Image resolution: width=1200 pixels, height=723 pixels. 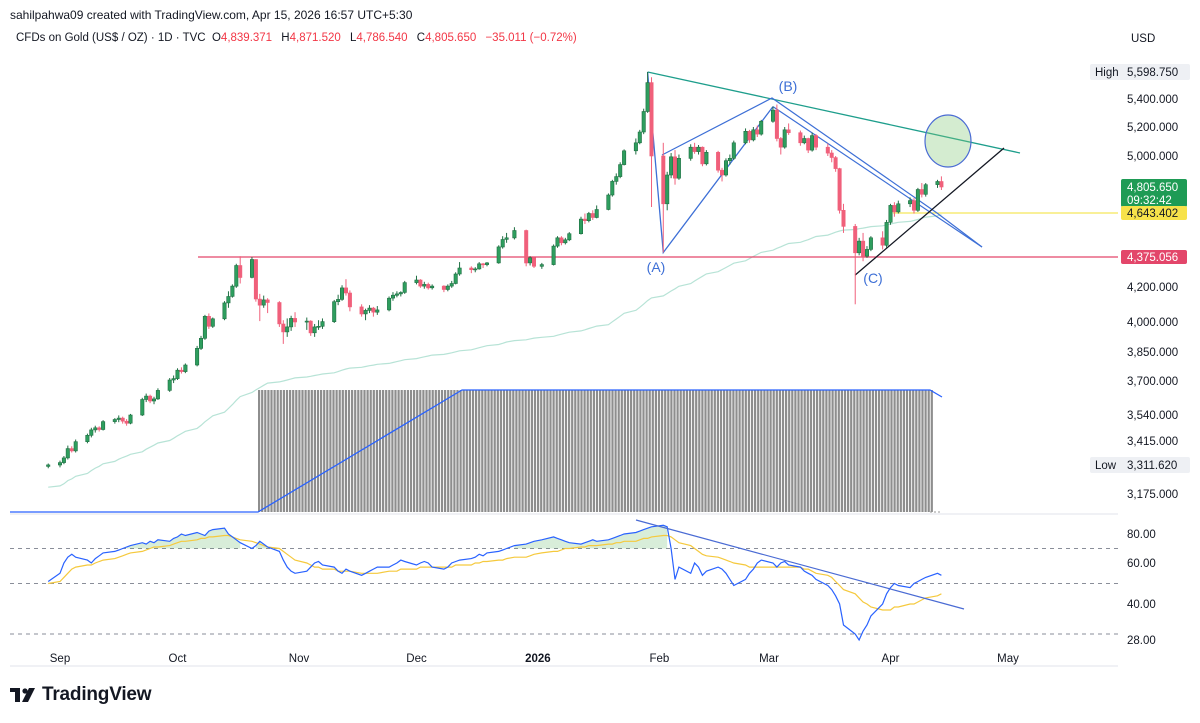 I want to click on rsi-line, so click(x=494, y=583).